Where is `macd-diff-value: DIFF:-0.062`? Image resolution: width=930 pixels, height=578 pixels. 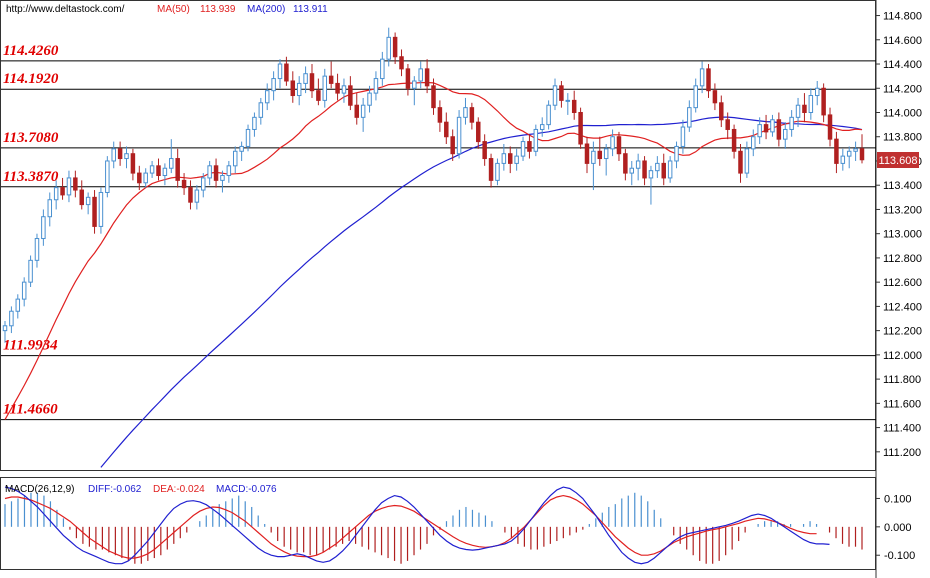 macd-diff-value: DIFF:-0.062 is located at coordinates (115, 489).